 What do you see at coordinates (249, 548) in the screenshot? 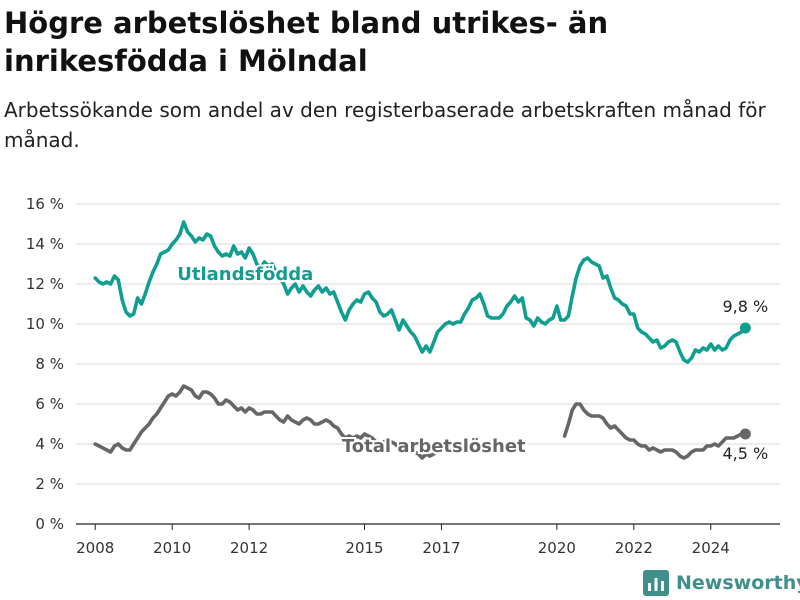
I see `x-tick-label: 2012` at bounding box center [249, 548].